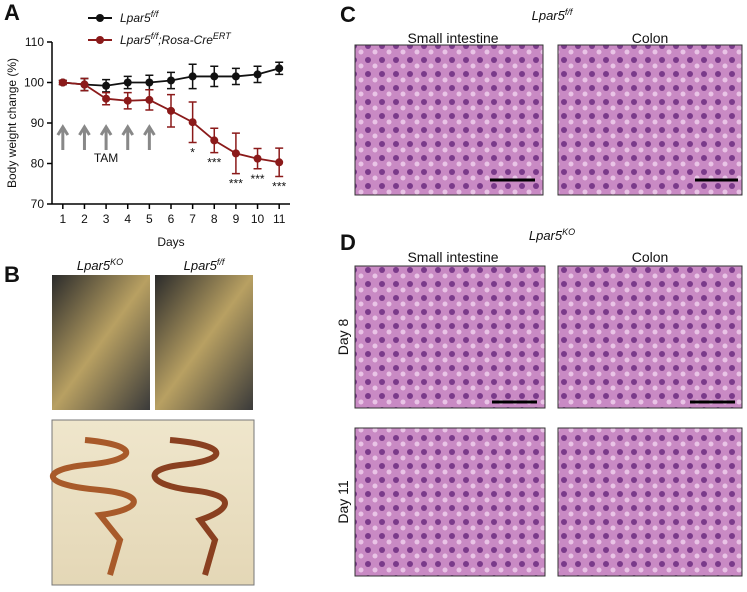 The image size is (747, 592). I want to click on x-tick-label: 1, so click(62, 219).